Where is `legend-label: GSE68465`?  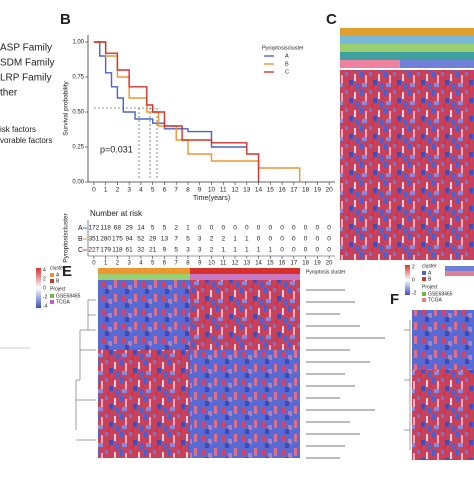 legend-label: GSE68465 is located at coordinates (68, 296).